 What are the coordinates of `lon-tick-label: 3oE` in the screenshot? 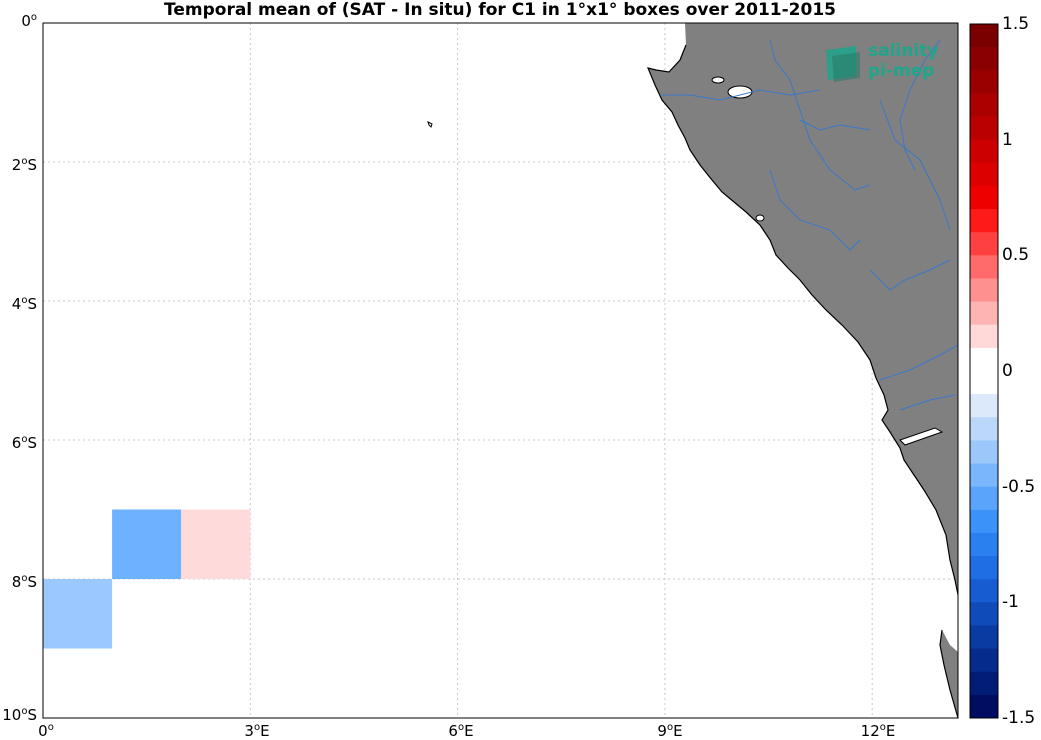 It's located at (256, 729).